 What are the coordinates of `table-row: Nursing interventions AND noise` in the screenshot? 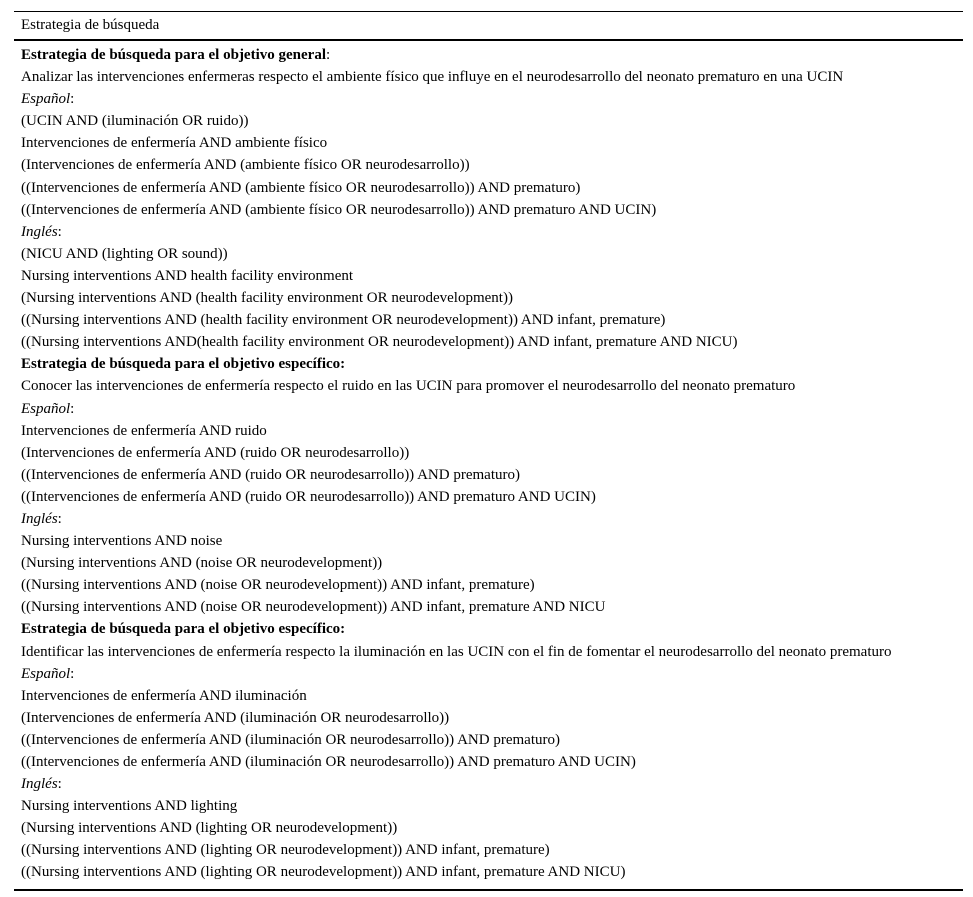 It's located at (490, 541).